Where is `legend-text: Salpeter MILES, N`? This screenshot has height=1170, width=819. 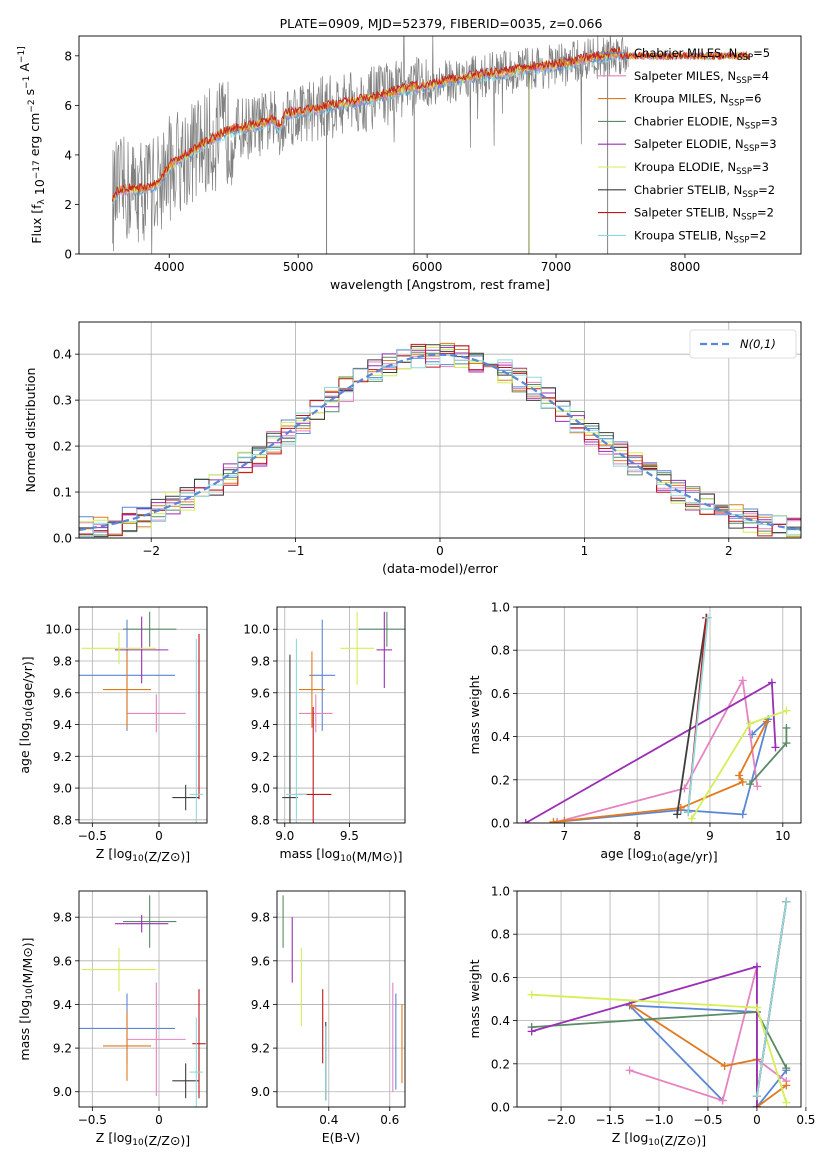
legend-text: Salpeter MILES, N is located at coordinates (685, 76).